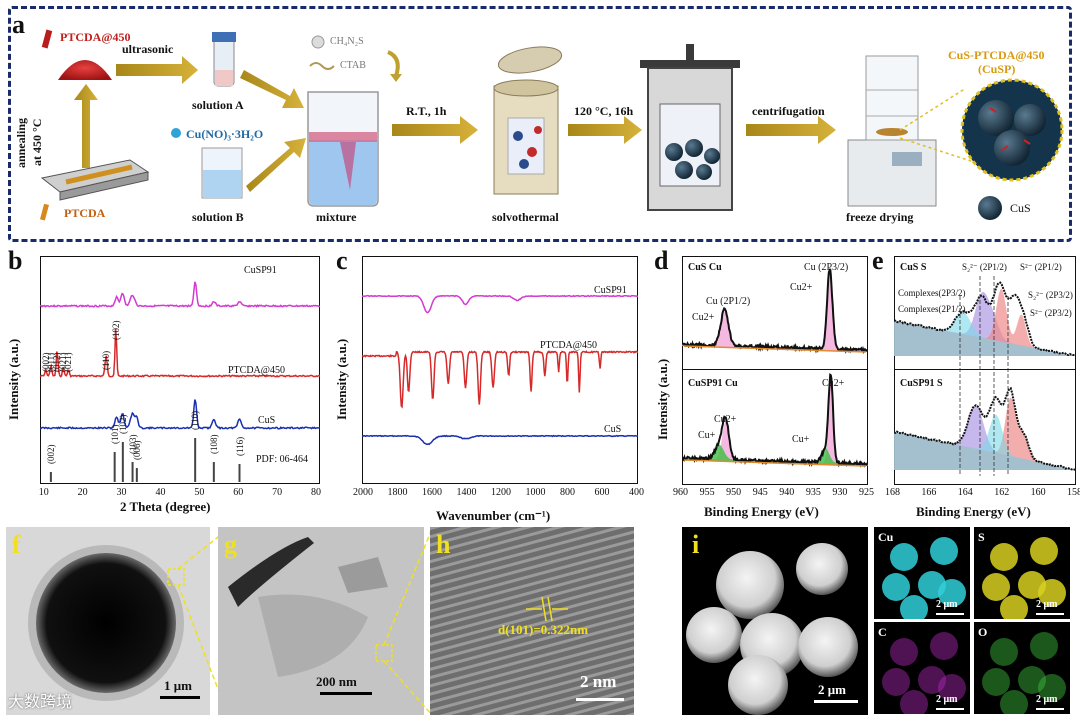 This screenshot has height=721, width=1080. What do you see at coordinates (122, 424) in the screenshot?
I see `pdf-peak-label: (102)` at bounding box center [122, 424].